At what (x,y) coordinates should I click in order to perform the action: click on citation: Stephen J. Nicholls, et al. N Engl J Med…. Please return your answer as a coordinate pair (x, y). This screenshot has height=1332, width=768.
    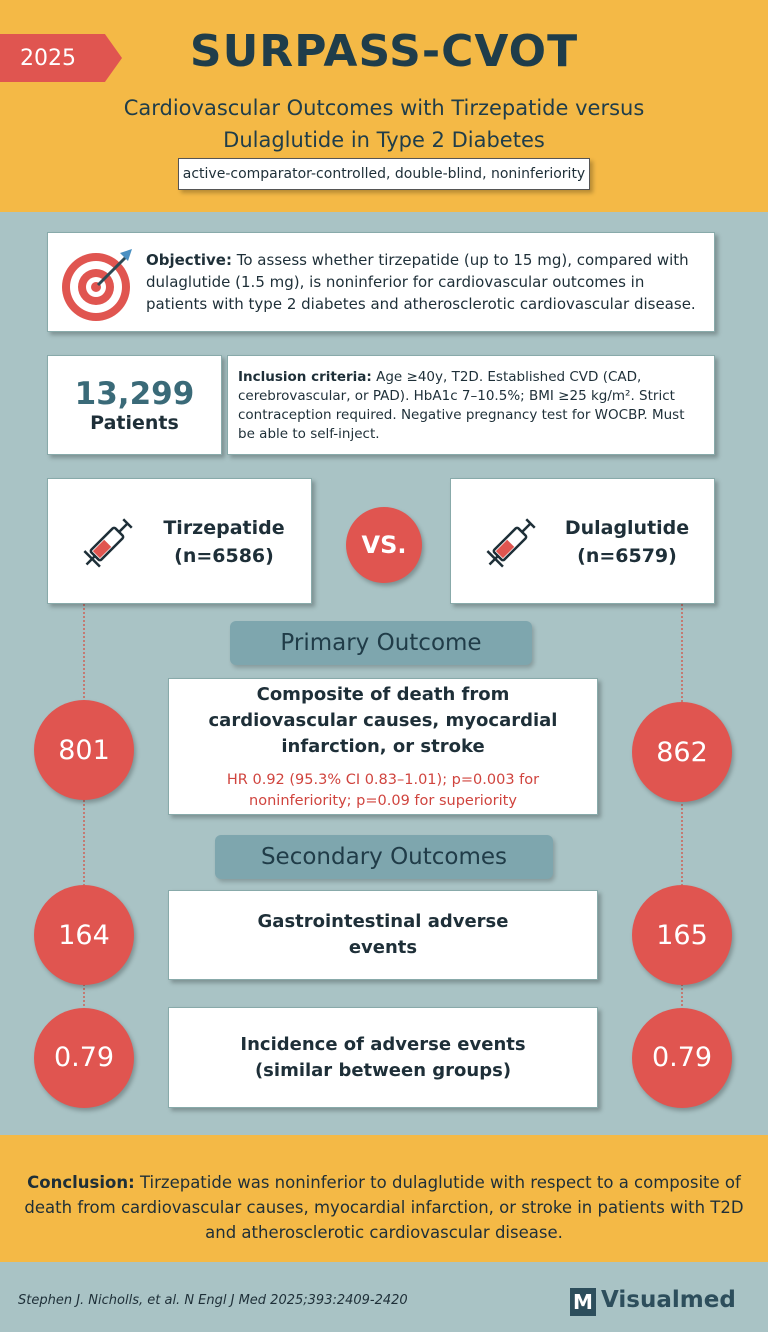
    Looking at the image, I should click on (213, 1300).